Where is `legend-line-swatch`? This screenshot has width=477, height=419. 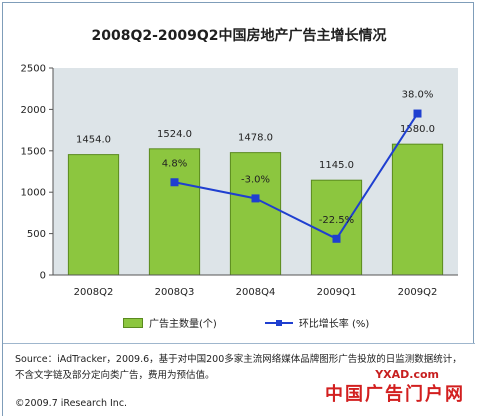
legend-line-swatch is located at coordinates (278, 323).